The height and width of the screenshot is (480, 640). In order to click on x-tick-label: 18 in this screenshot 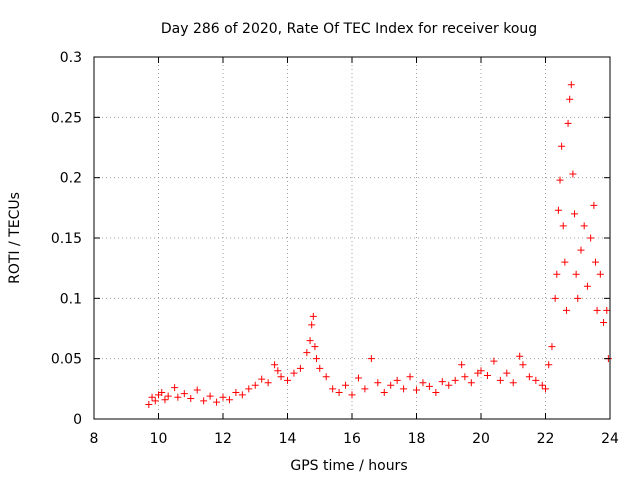, I will do `click(417, 439)`.